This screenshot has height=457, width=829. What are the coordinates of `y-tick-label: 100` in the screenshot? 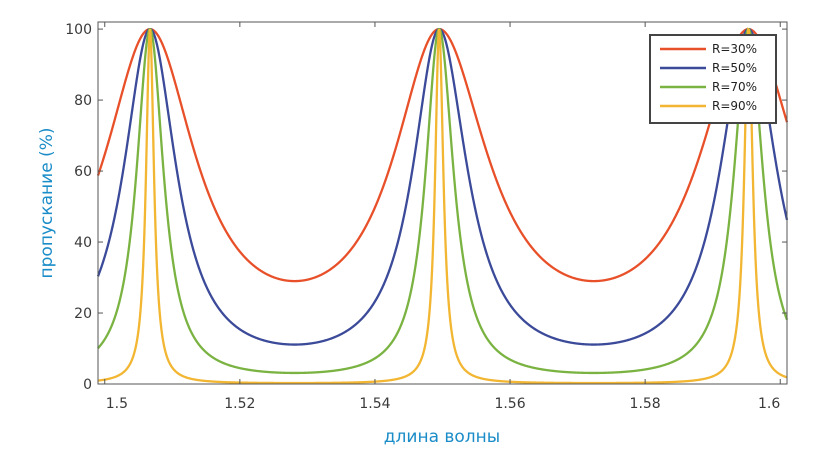 It's located at (78, 30).